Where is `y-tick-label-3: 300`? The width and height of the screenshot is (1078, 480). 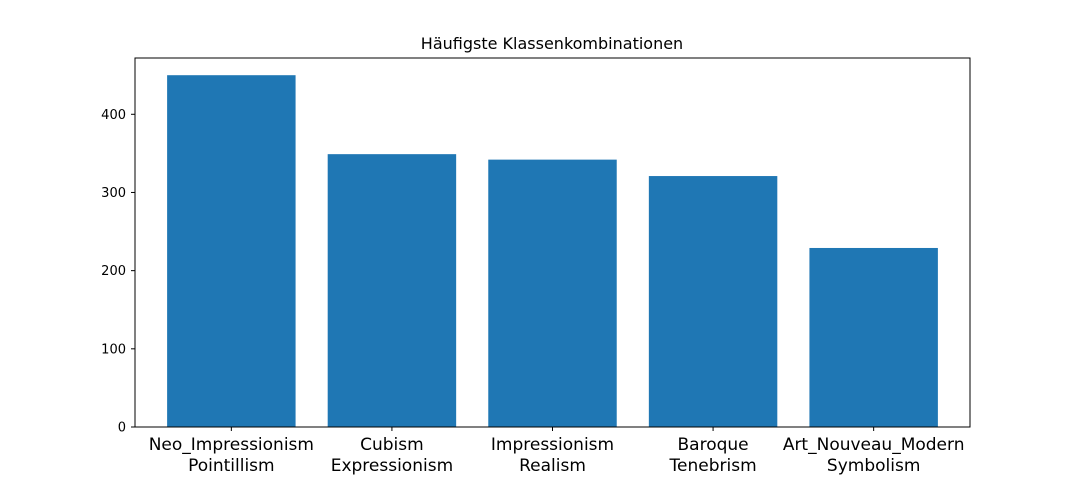
y-tick-label-3: 300 is located at coordinates (113, 193).